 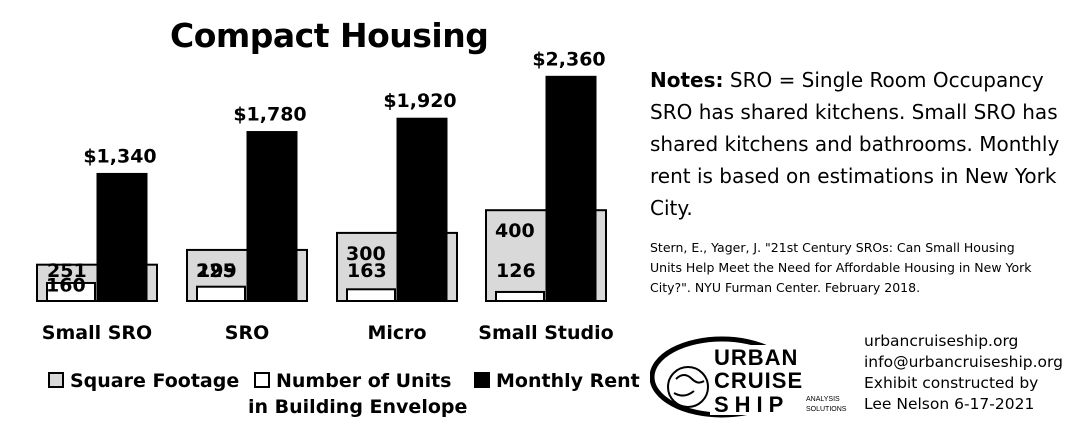 I want to click on legend-swatch-square-footage, so click(x=56, y=380).